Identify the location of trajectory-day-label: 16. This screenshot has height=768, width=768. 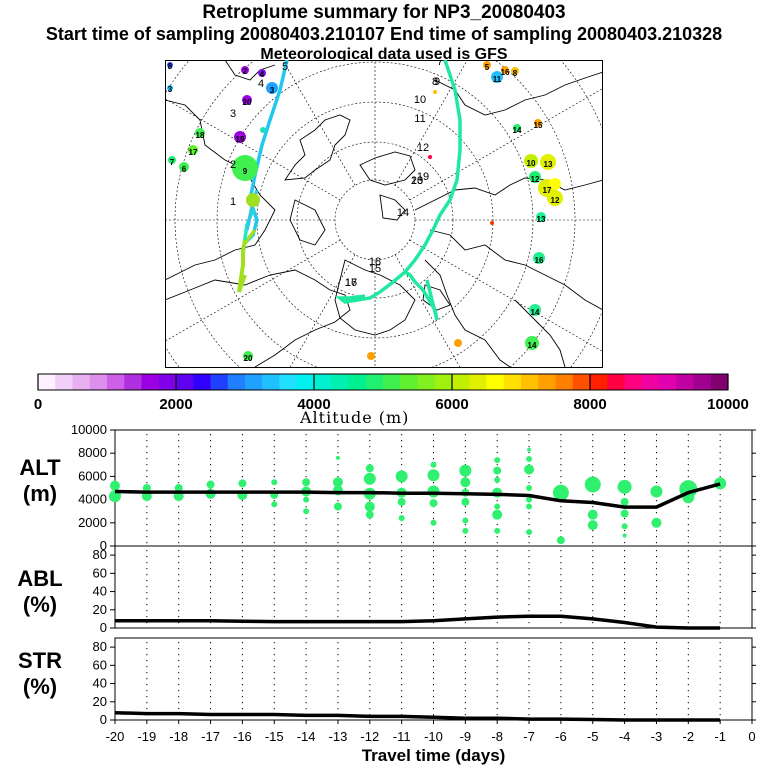
(351, 283).